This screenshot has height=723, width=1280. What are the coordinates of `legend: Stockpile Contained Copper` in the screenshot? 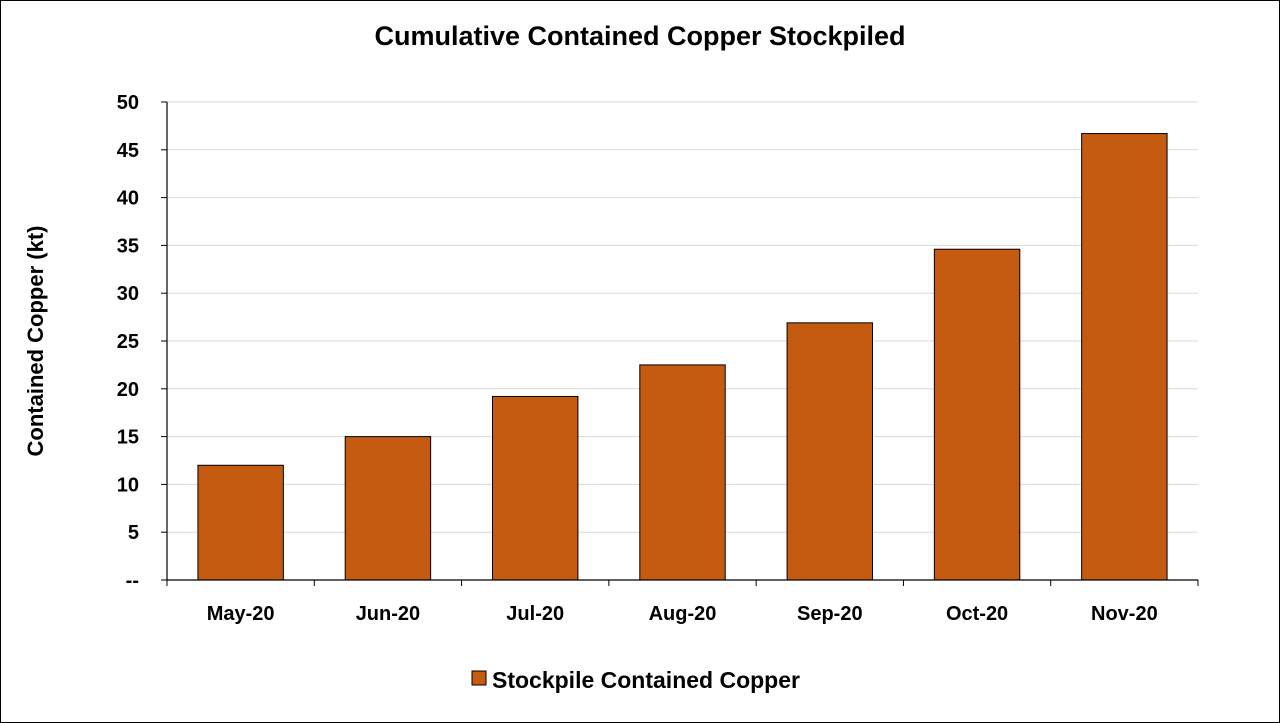 It's located at (635, 680).